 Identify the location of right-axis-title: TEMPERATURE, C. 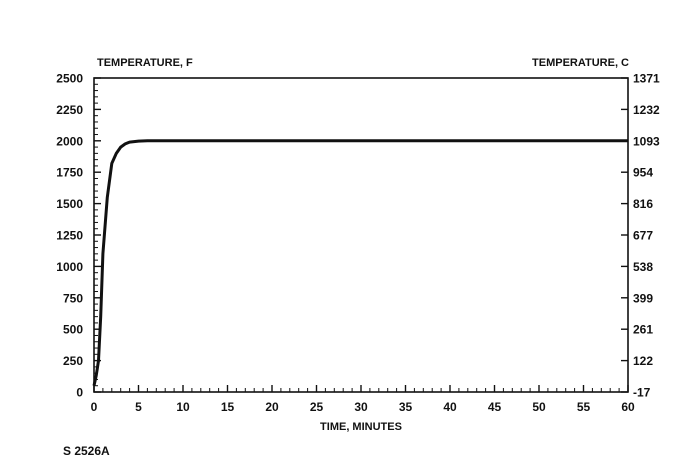
(580, 63).